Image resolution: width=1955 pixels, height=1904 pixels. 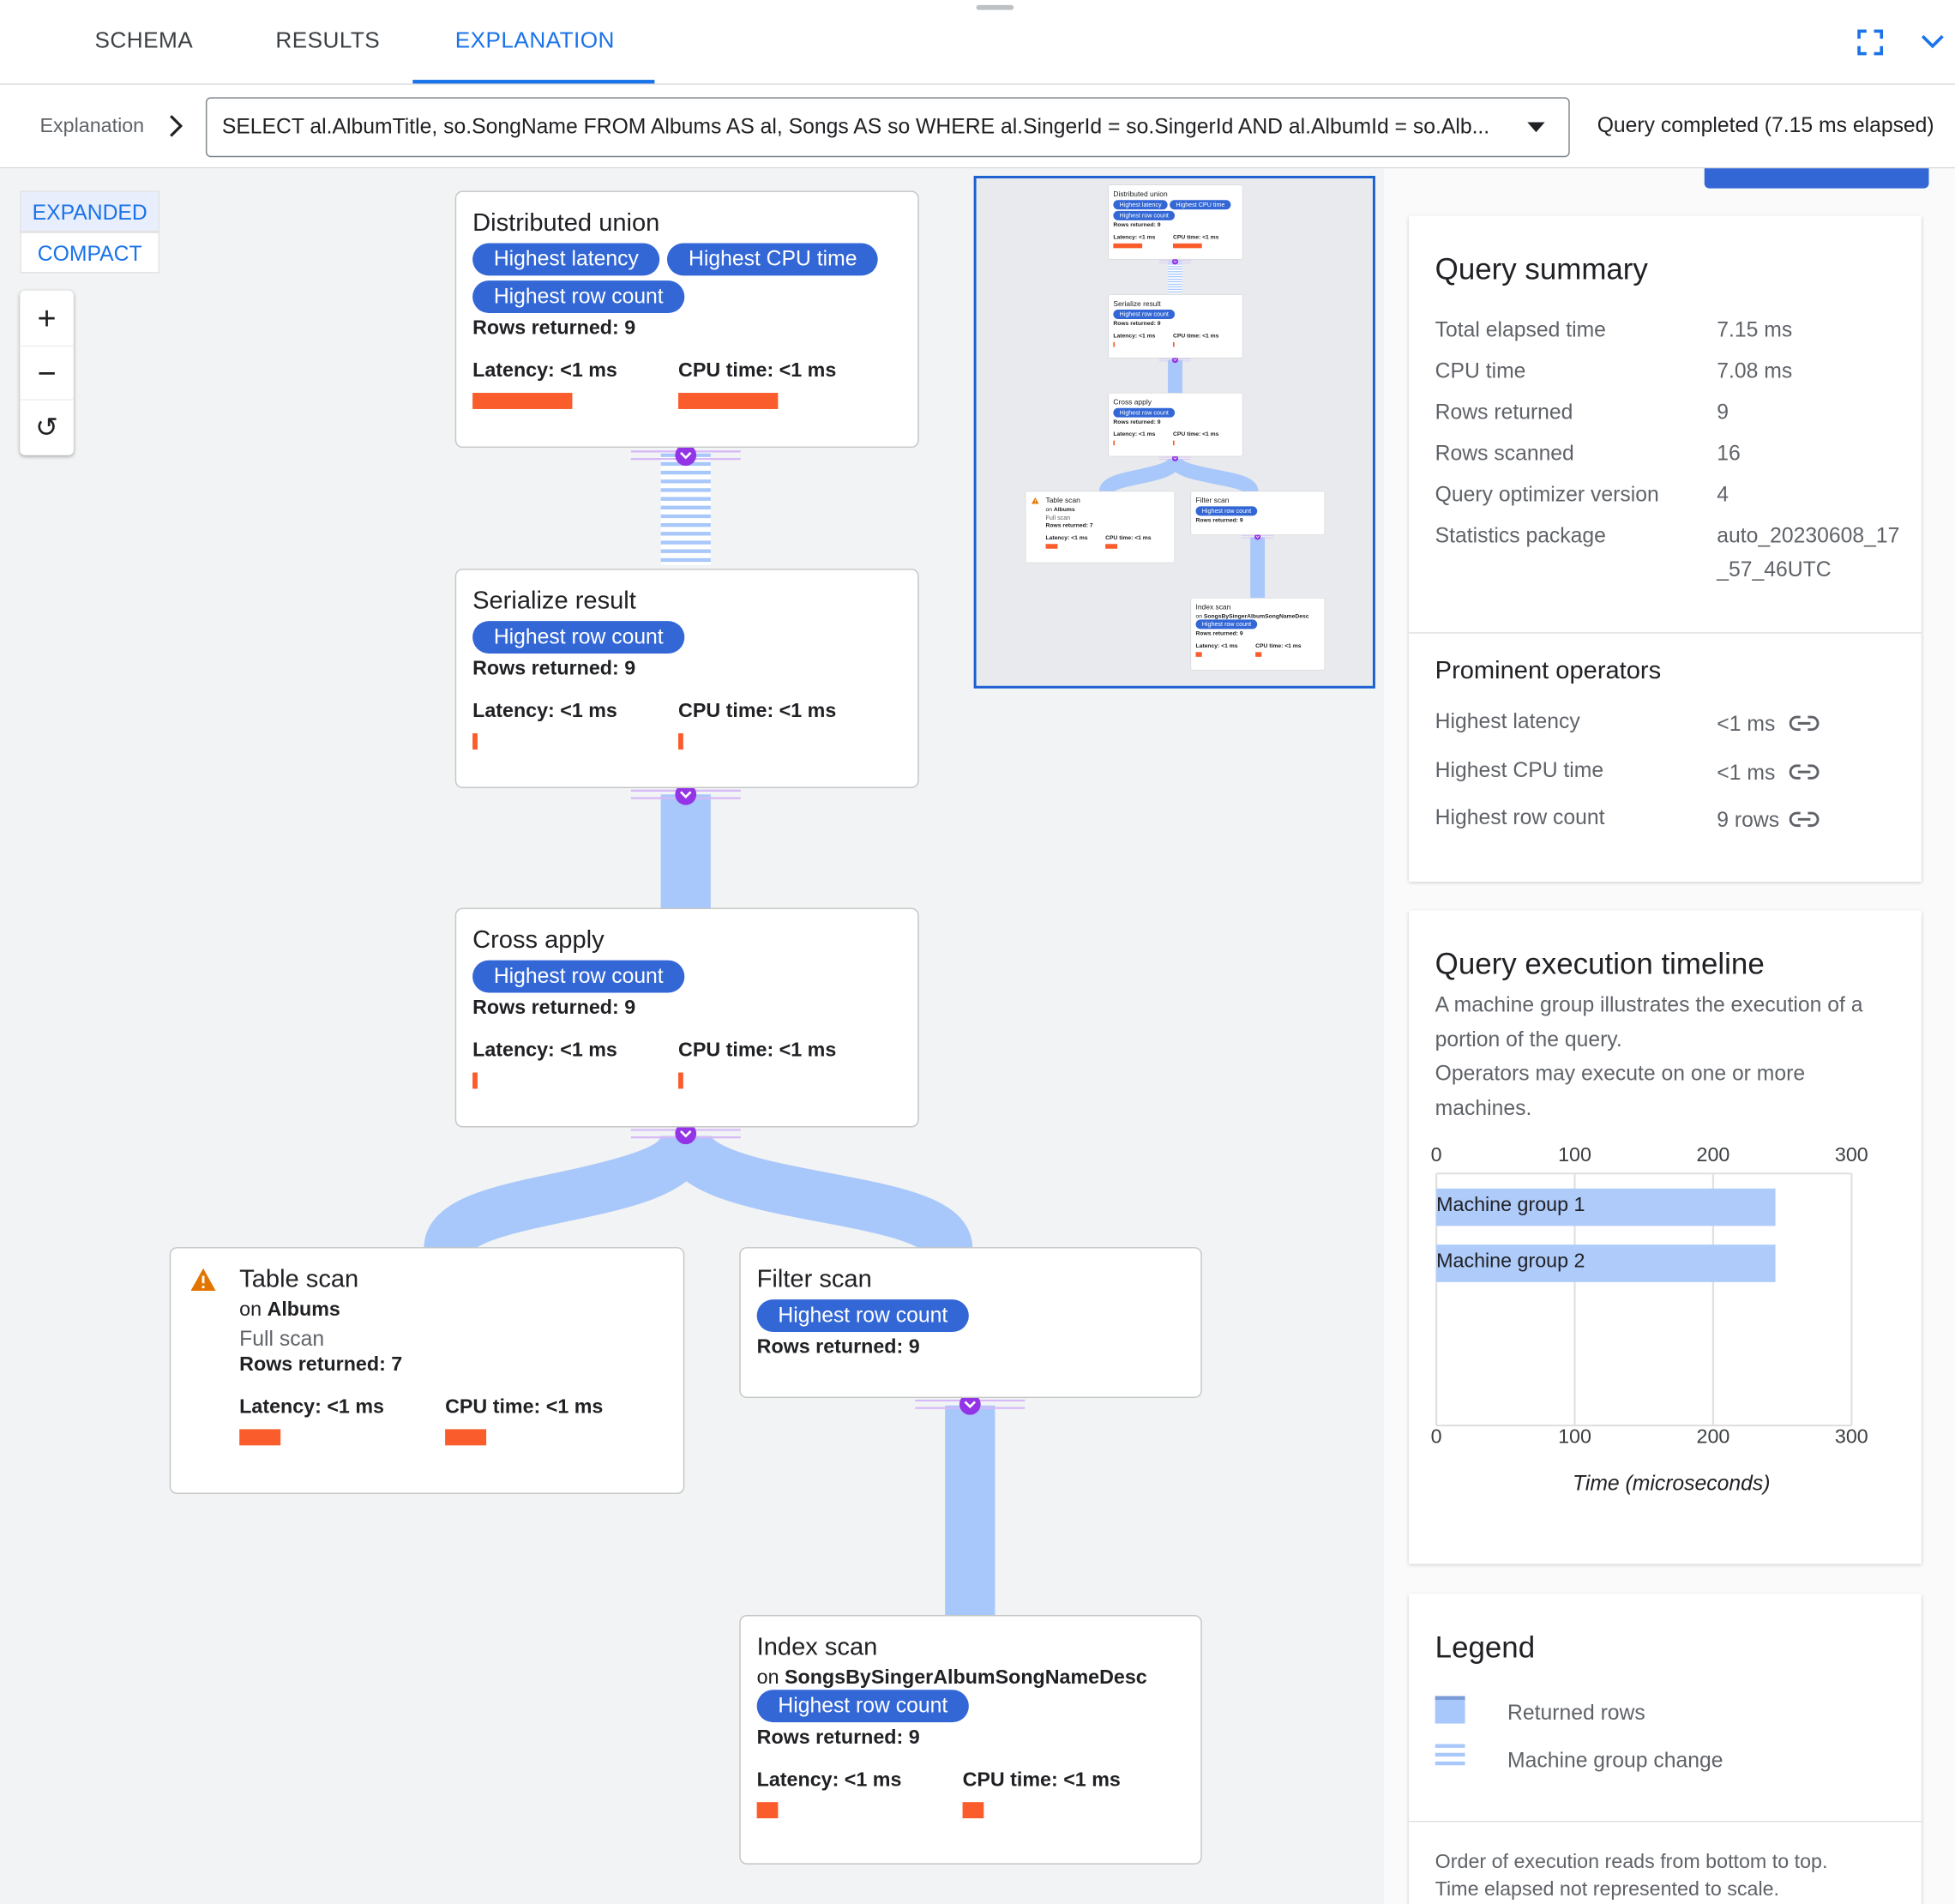 What do you see at coordinates (1519, 769) in the screenshot?
I see `prominent-label: Highest CPU time` at bounding box center [1519, 769].